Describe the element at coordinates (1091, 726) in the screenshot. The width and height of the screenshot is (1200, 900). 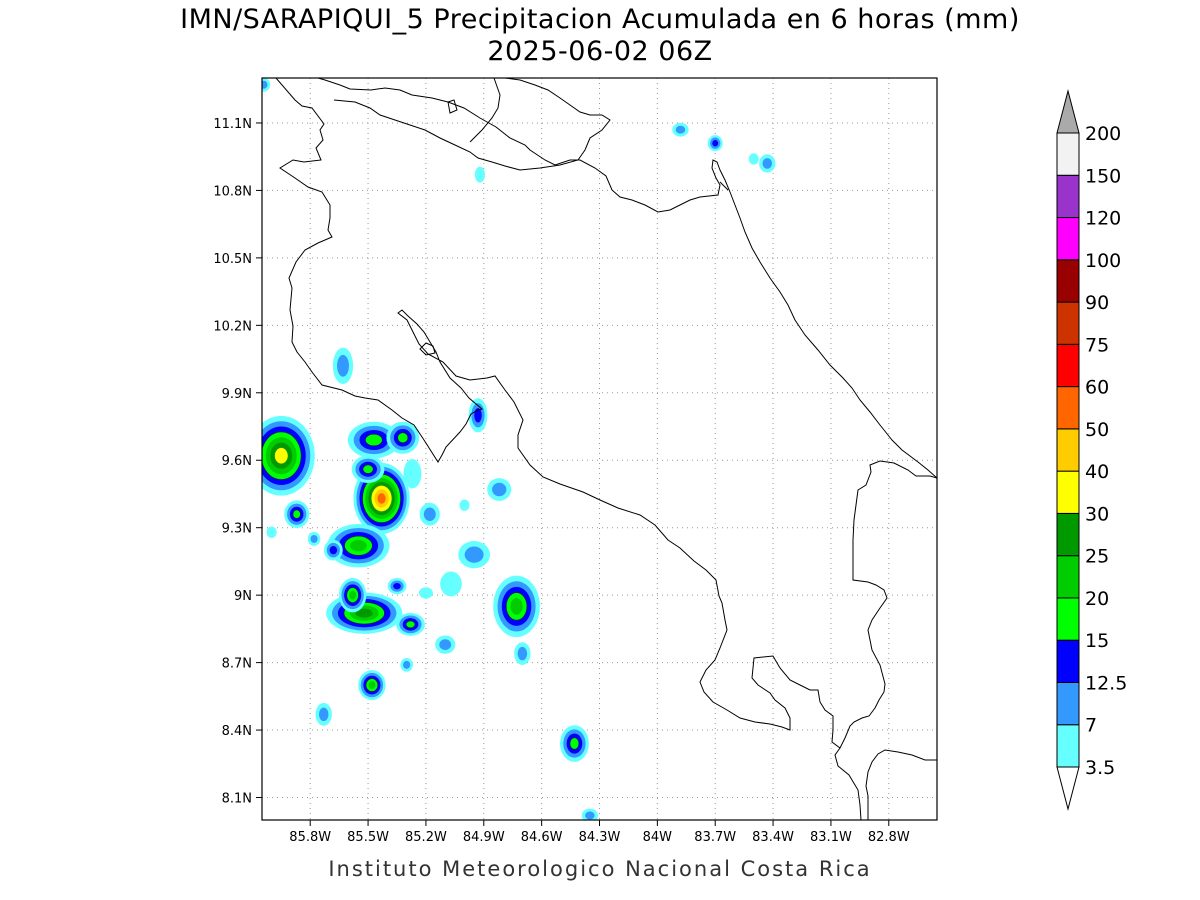
I see `colorbar-level-label: 7` at that location.